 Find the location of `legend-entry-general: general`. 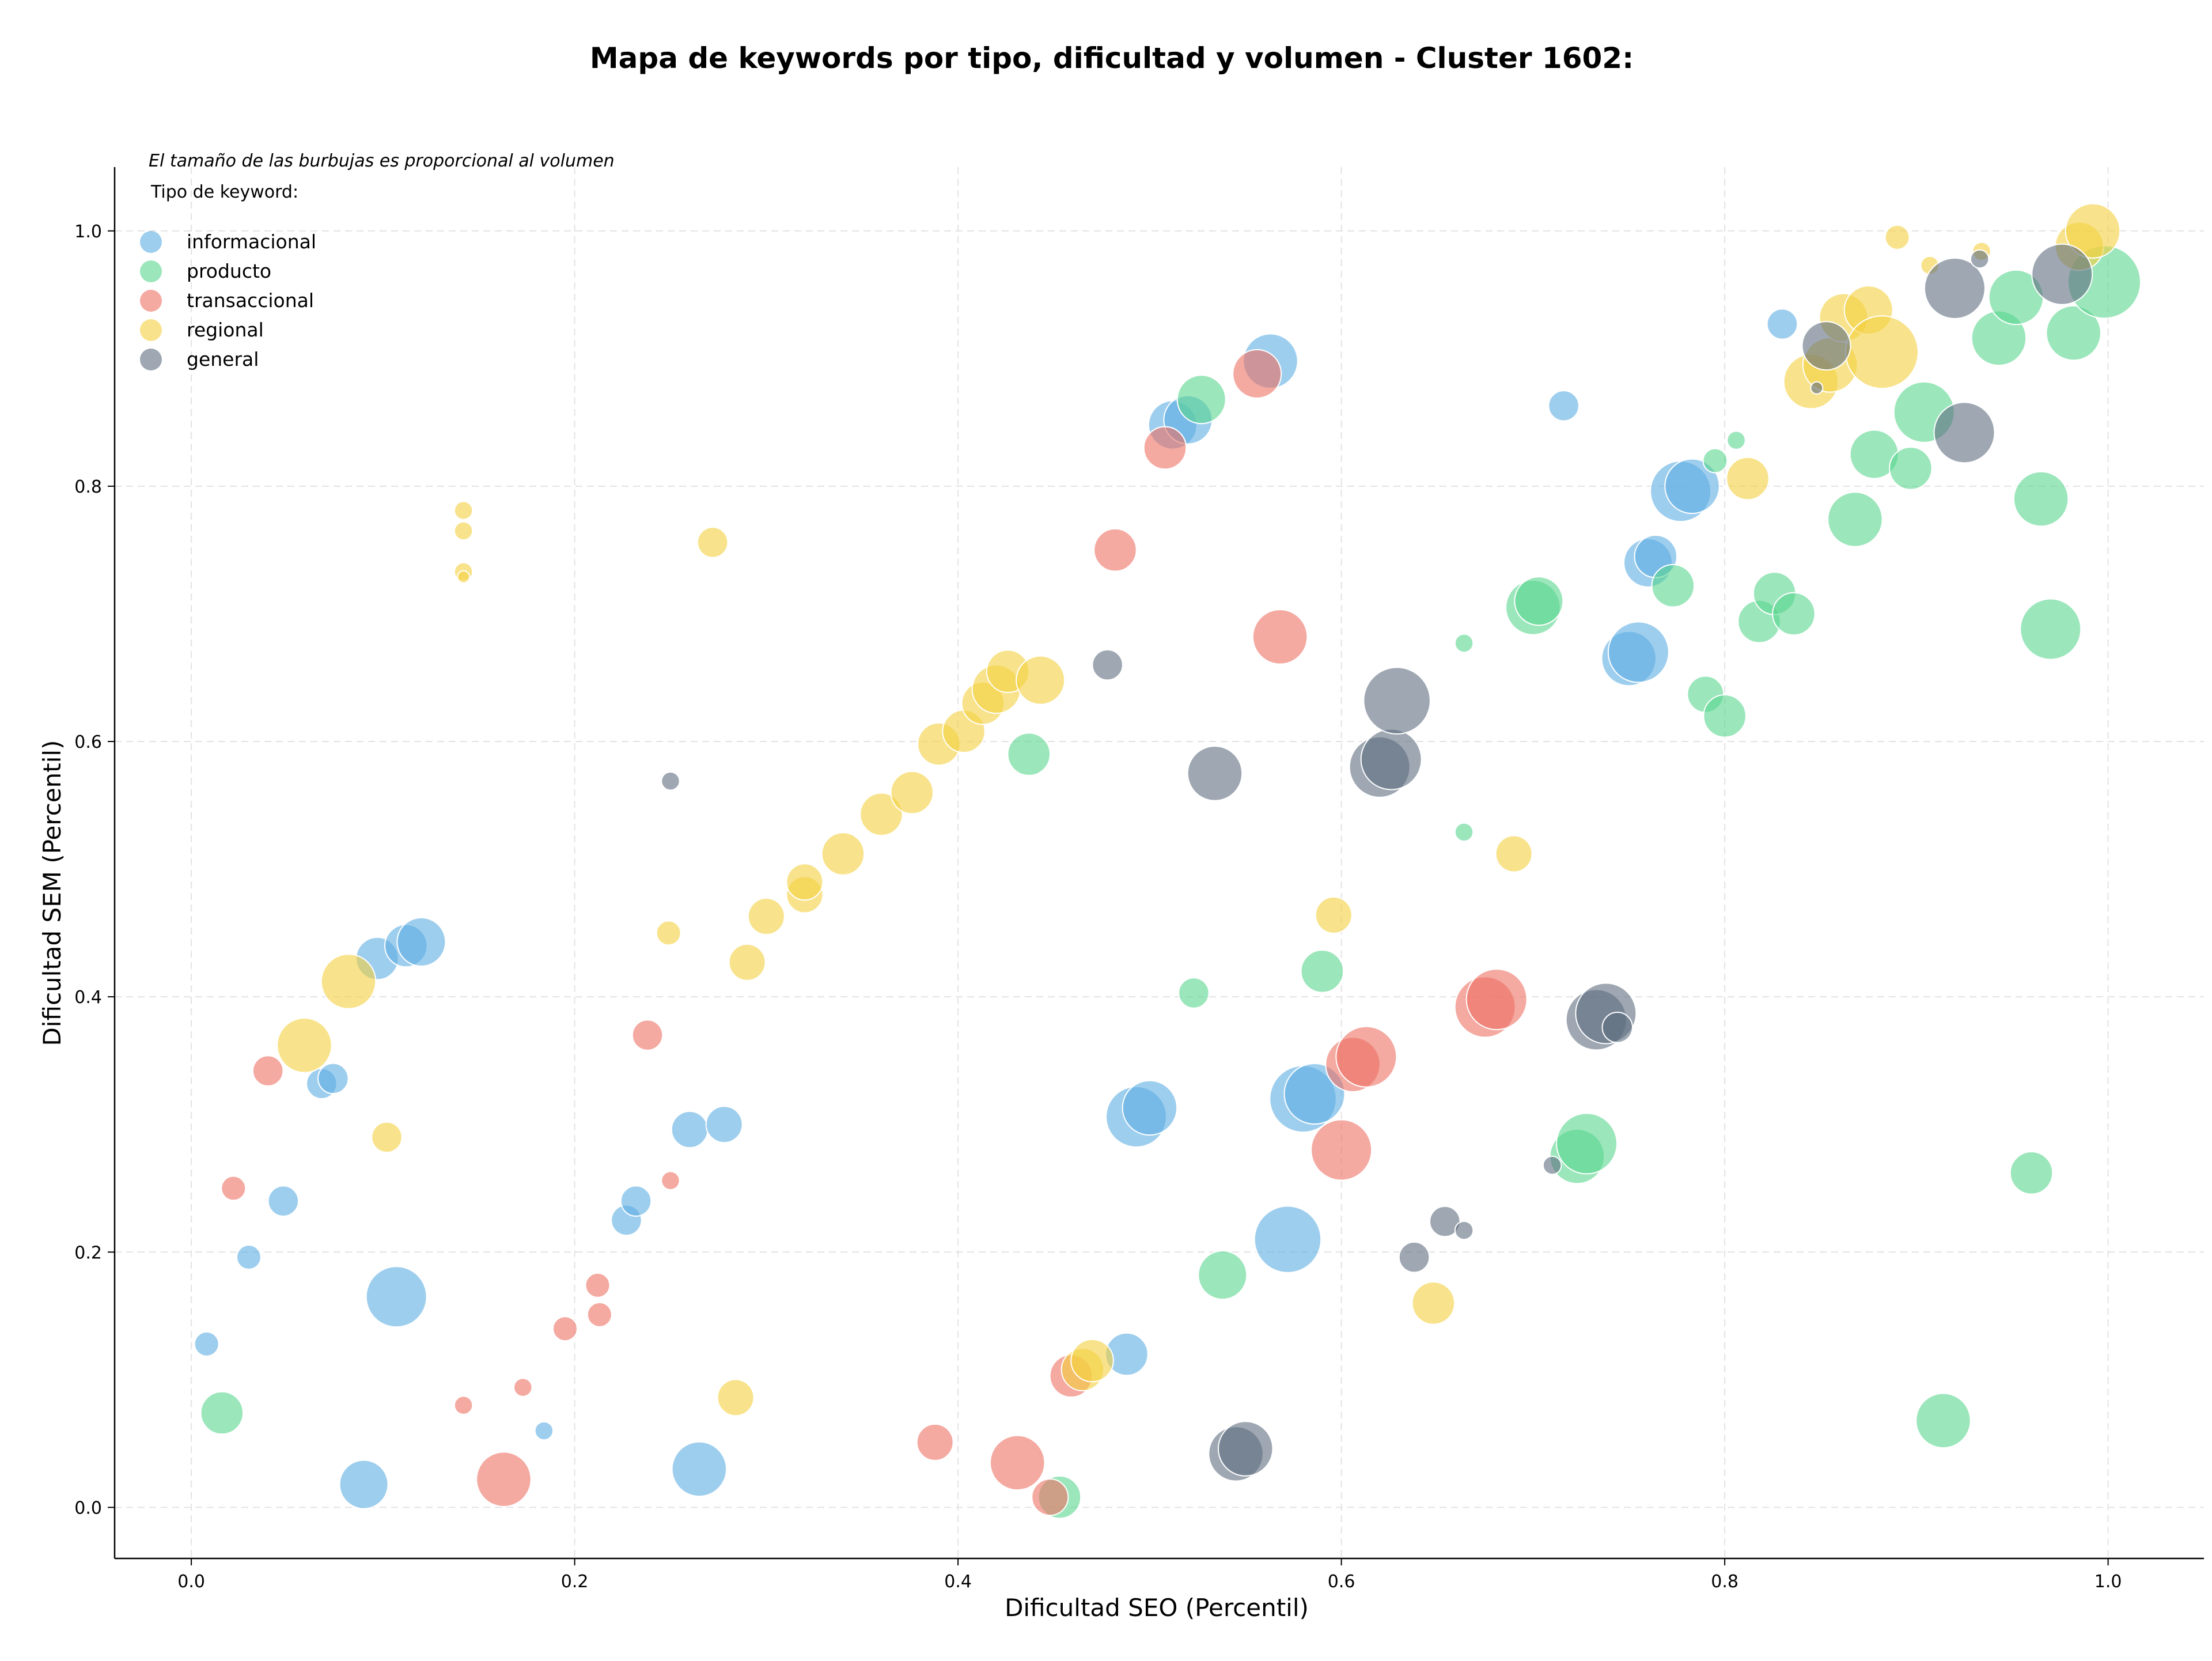

legend-entry-general: general is located at coordinates (199, 359).